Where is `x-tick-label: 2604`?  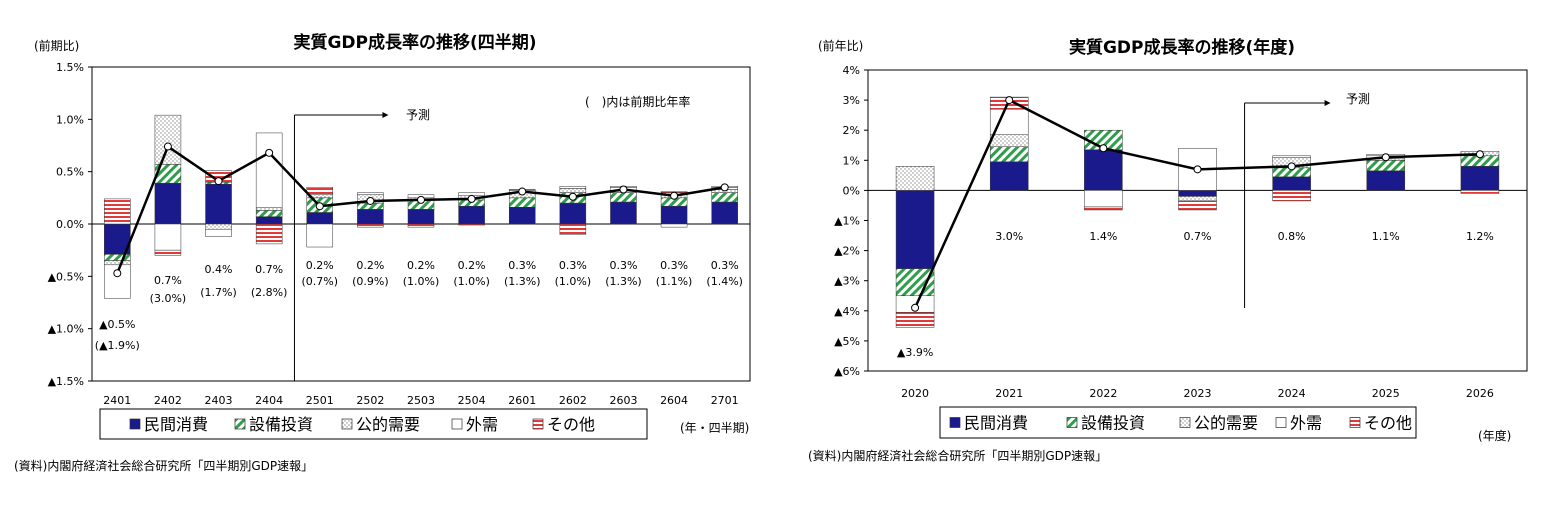 x-tick-label: 2604 is located at coordinates (674, 400).